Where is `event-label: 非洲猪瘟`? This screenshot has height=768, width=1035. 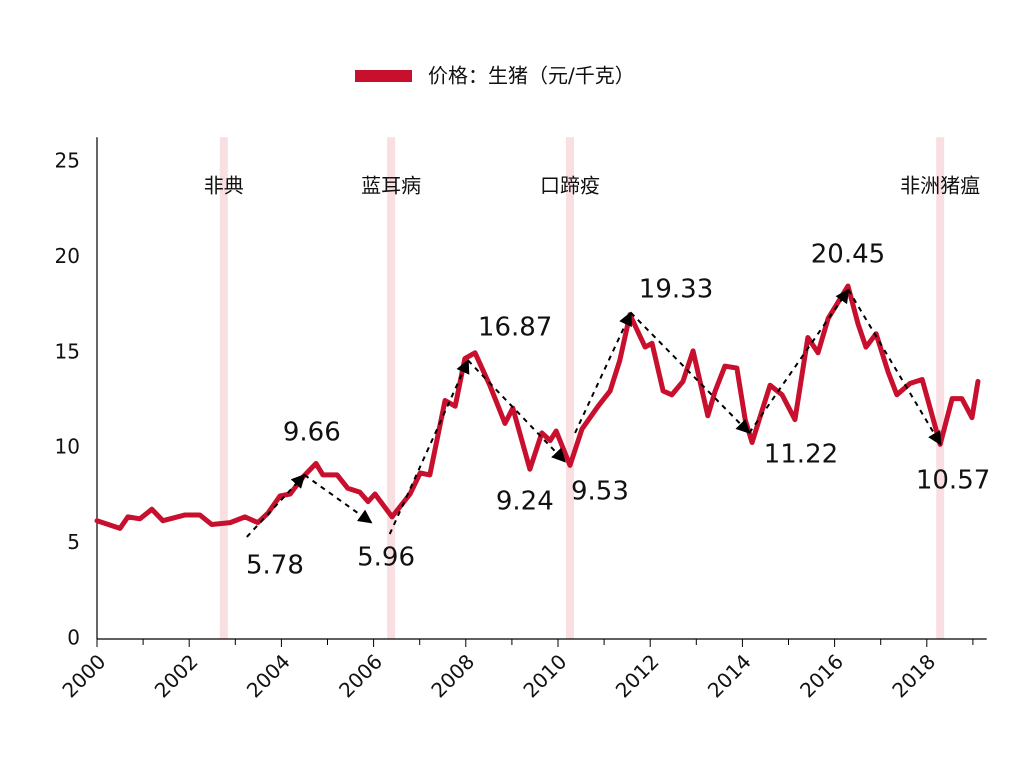
event-label: 非洲猪瘟 is located at coordinates (940, 186).